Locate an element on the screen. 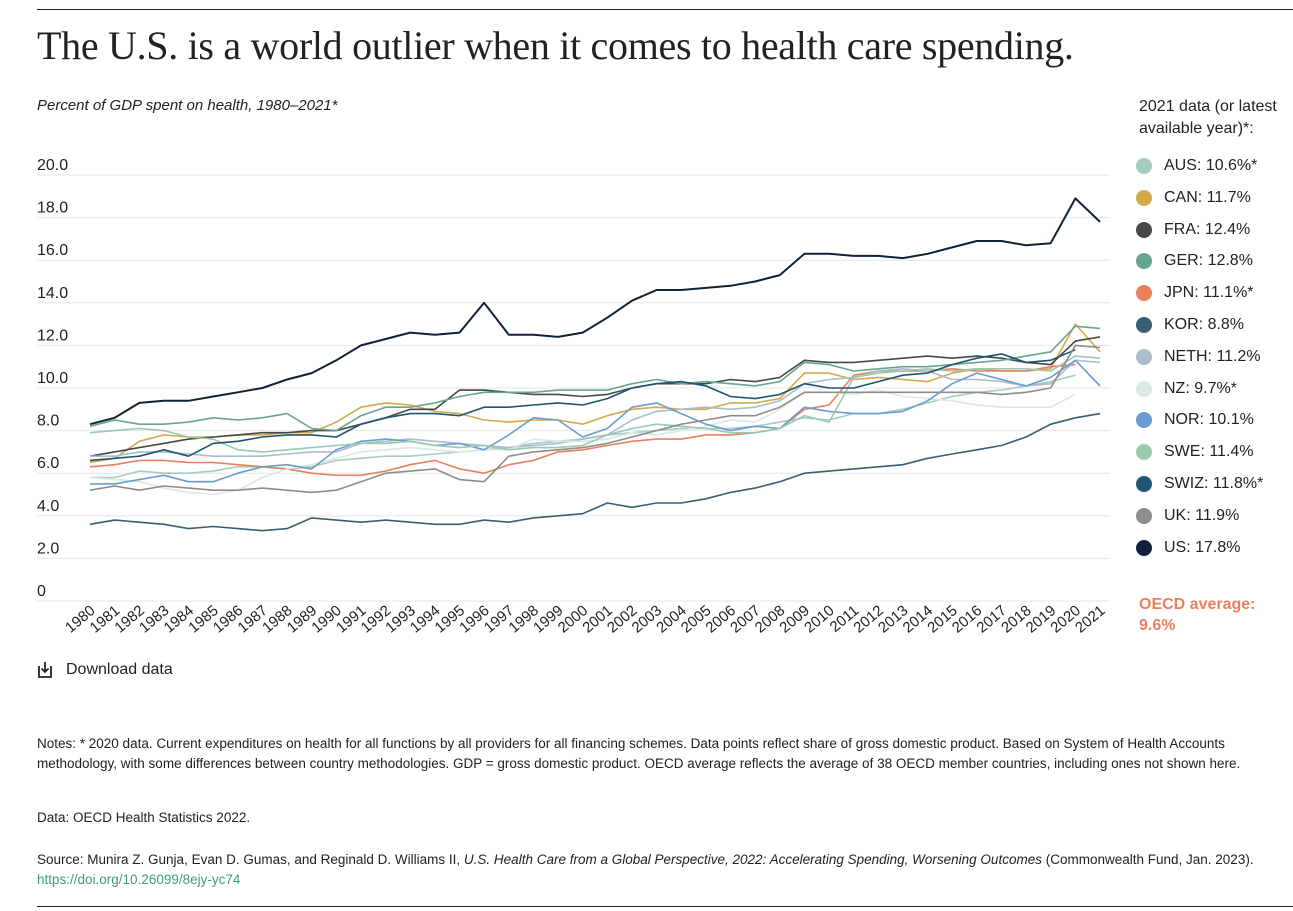 The width and height of the screenshot is (1293, 911). series-line-can is located at coordinates (595, 393).